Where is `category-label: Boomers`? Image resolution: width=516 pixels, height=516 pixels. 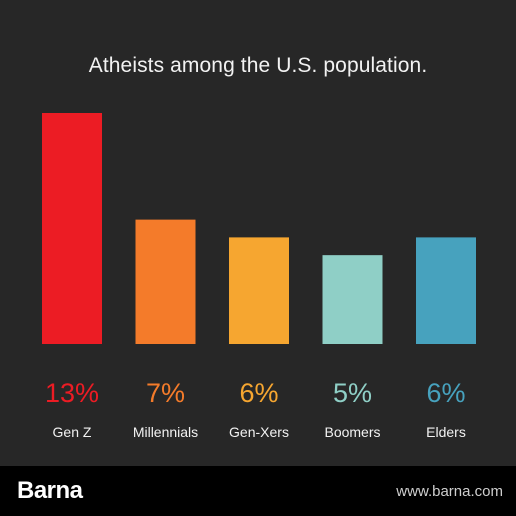 category-label: Boomers is located at coordinates (352, 432).